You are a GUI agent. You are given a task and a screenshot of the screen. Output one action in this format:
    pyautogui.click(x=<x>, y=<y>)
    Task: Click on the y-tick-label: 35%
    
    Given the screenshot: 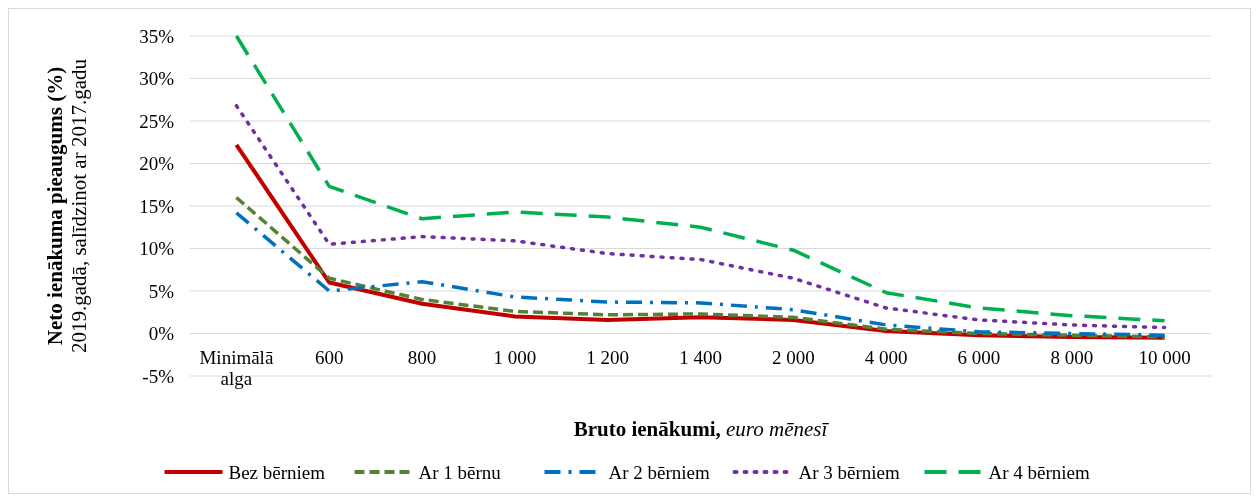 What is the action you would take?
    pyautogui.click(x=157, y=36)
    